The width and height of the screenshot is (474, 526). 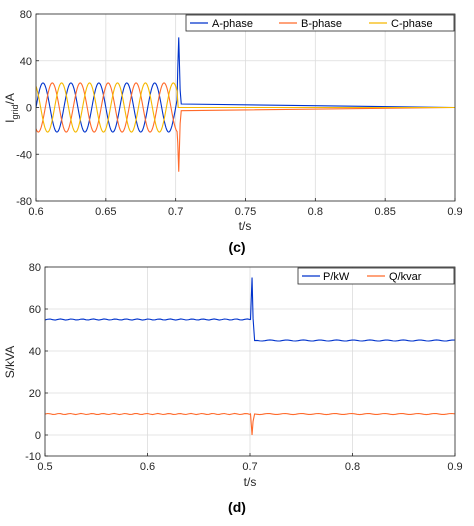 I want to click on y-tick-label: 20, so click(x=35, y=394).